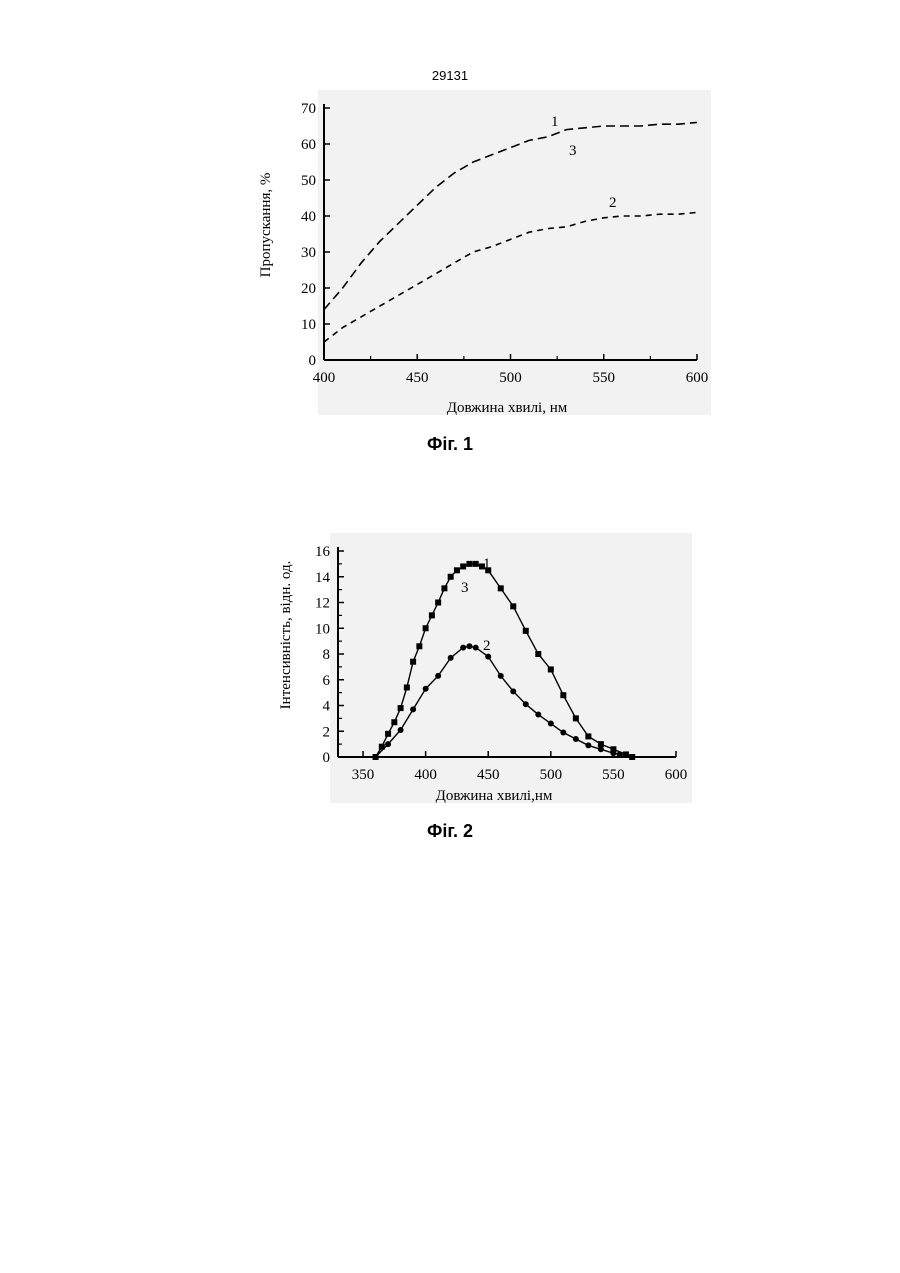  What do you see at coordinates (425, 775) in the screenshot?
I see `x-tick-label: 400` at bounding box center [425, 775].